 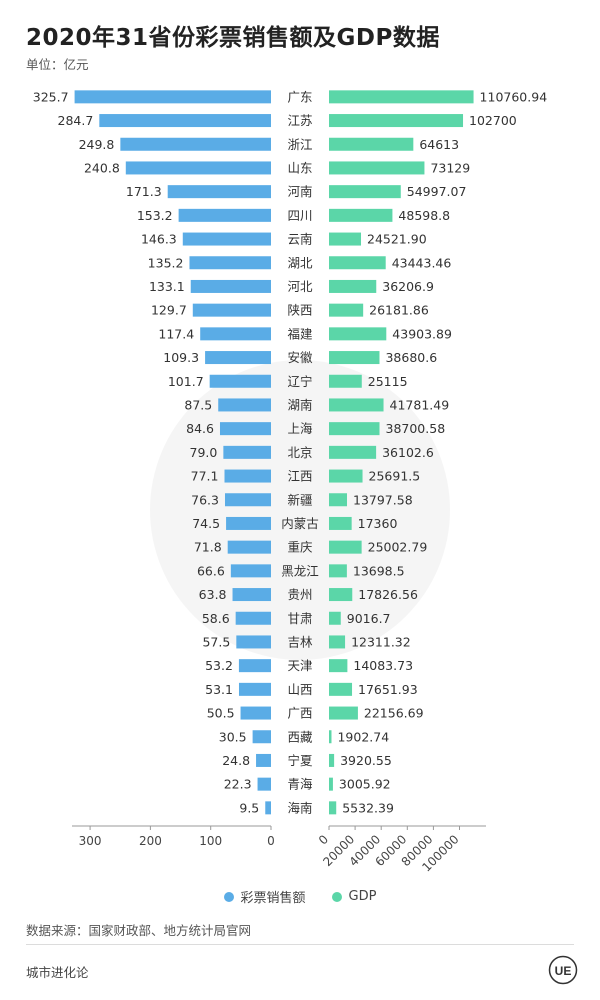 I want to click on gdp-value-label: 110760.94, so click(x=514, y=96).